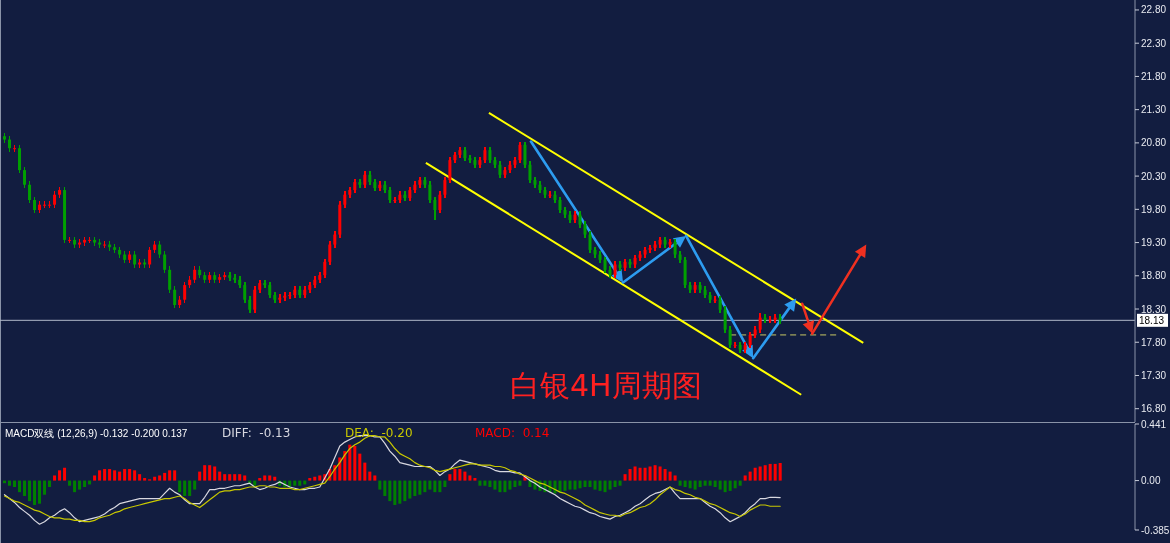 Image resolution: width=1170 pixels, height=543 pixels. I want to click on annotation: DIFF: -0.13, so click(256, 433).